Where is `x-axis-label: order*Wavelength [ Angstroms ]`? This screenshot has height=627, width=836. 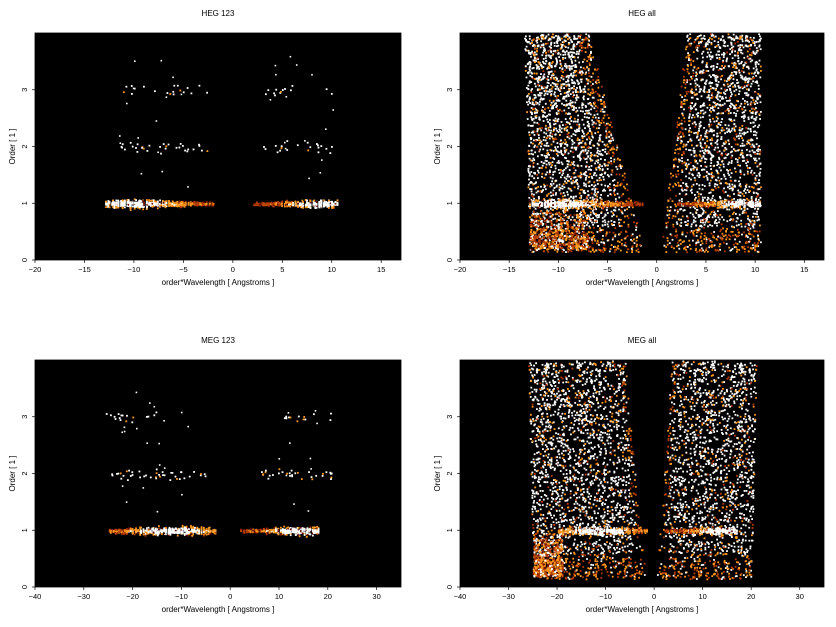 x-axis-label: order*Wavelength [ Angstroms ] is located at coordinates (218, 282).